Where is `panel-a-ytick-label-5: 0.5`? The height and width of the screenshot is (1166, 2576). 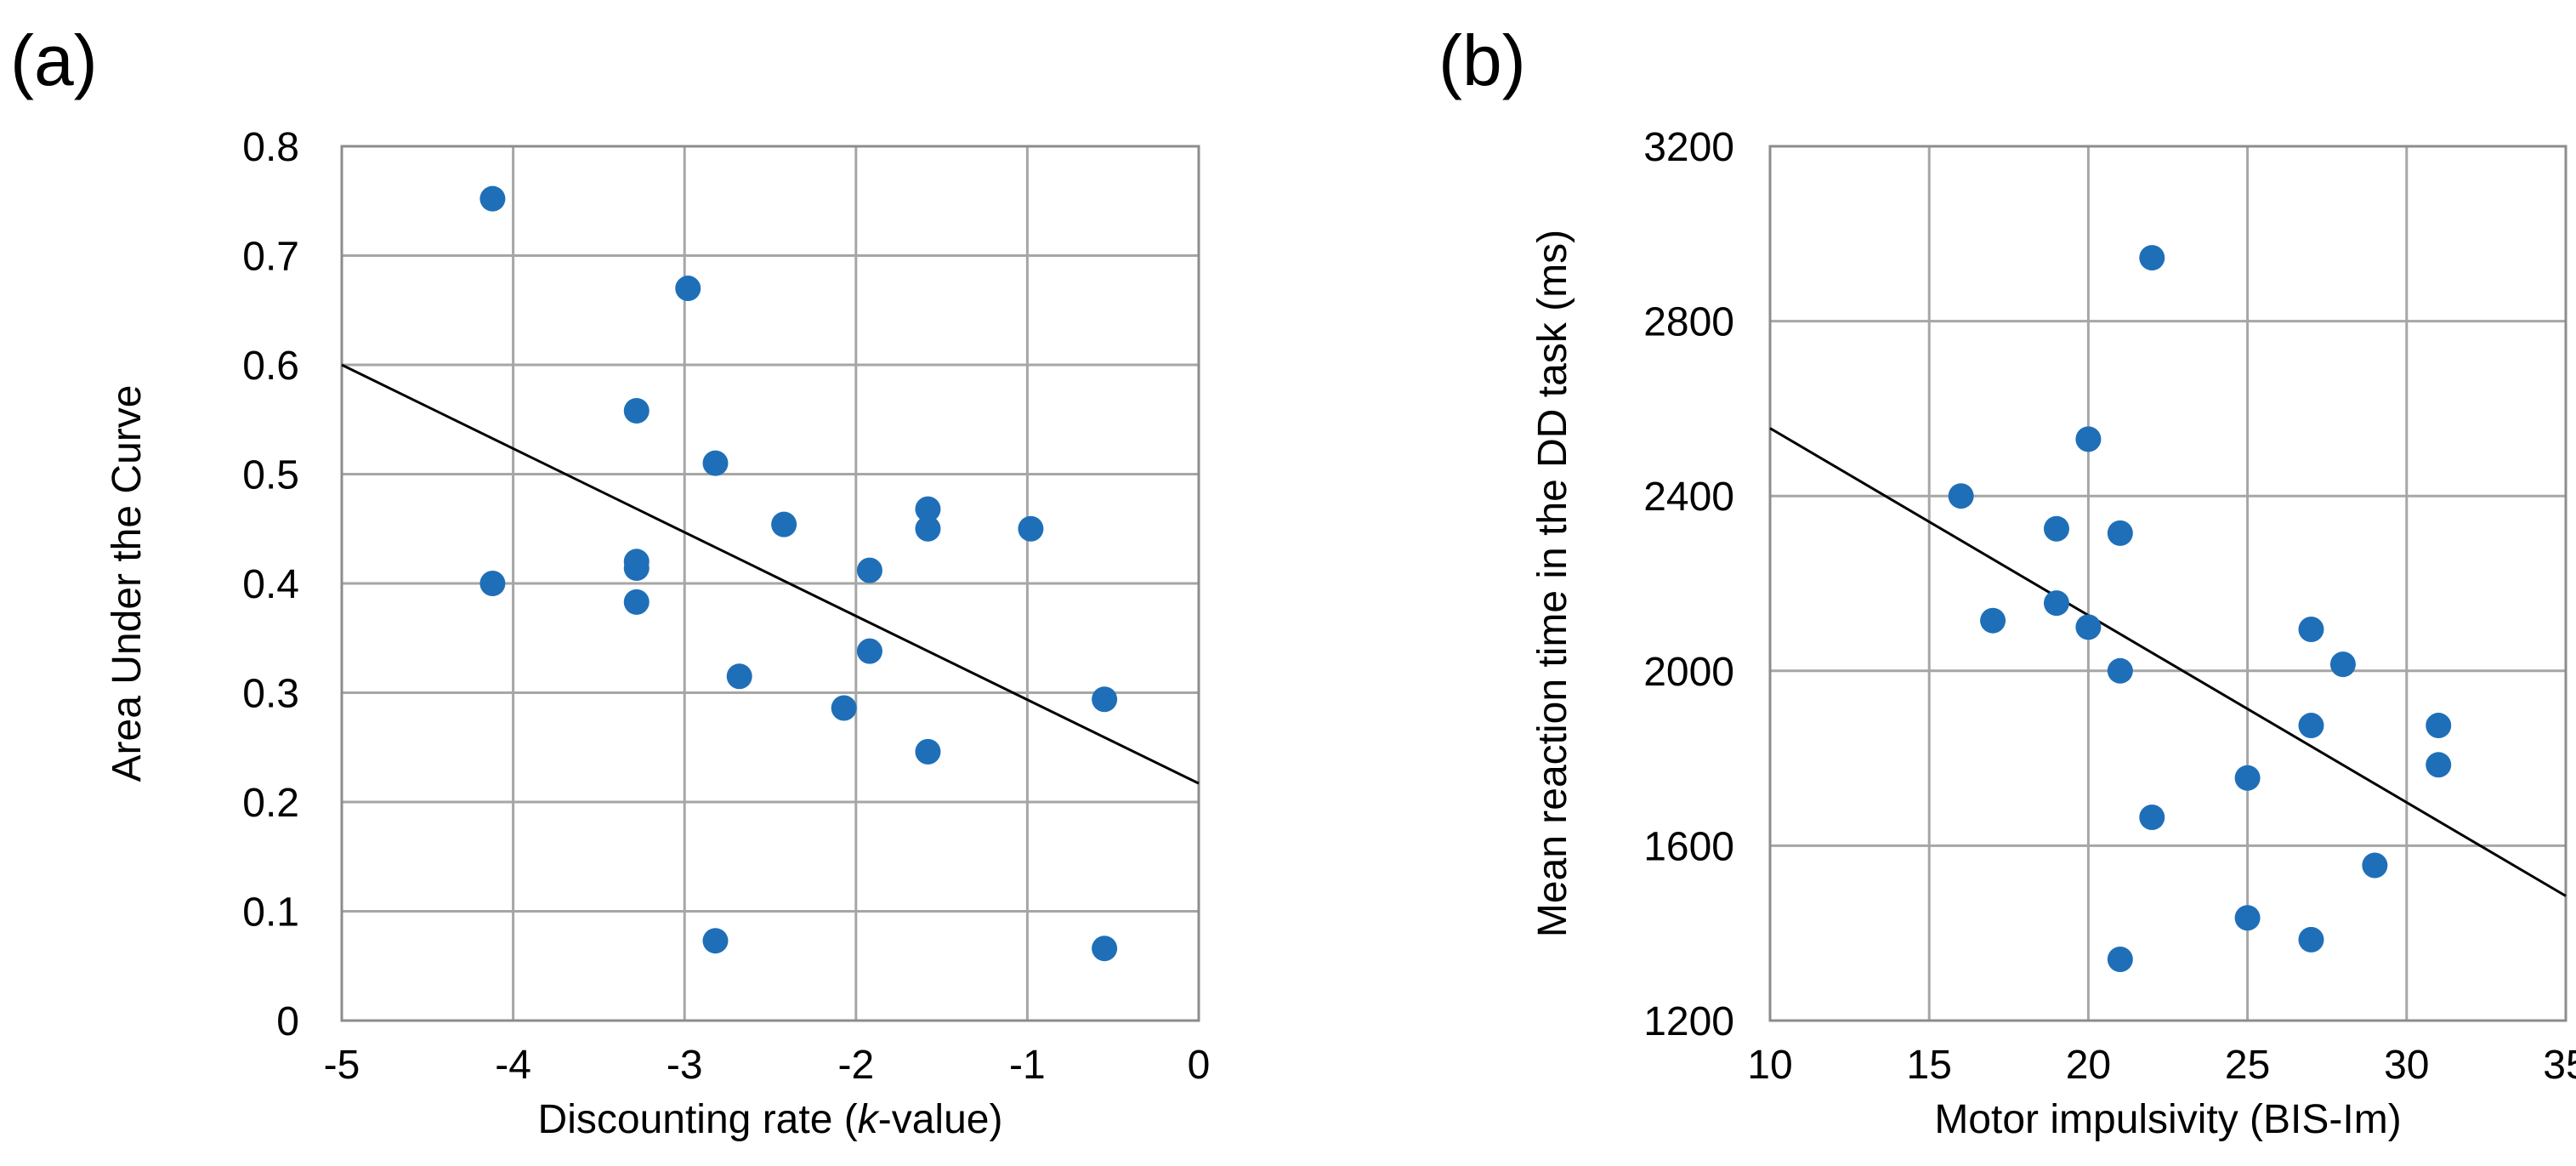 panel-a-ytick-label-5: 0.5 is located at coordinates (271, 475).